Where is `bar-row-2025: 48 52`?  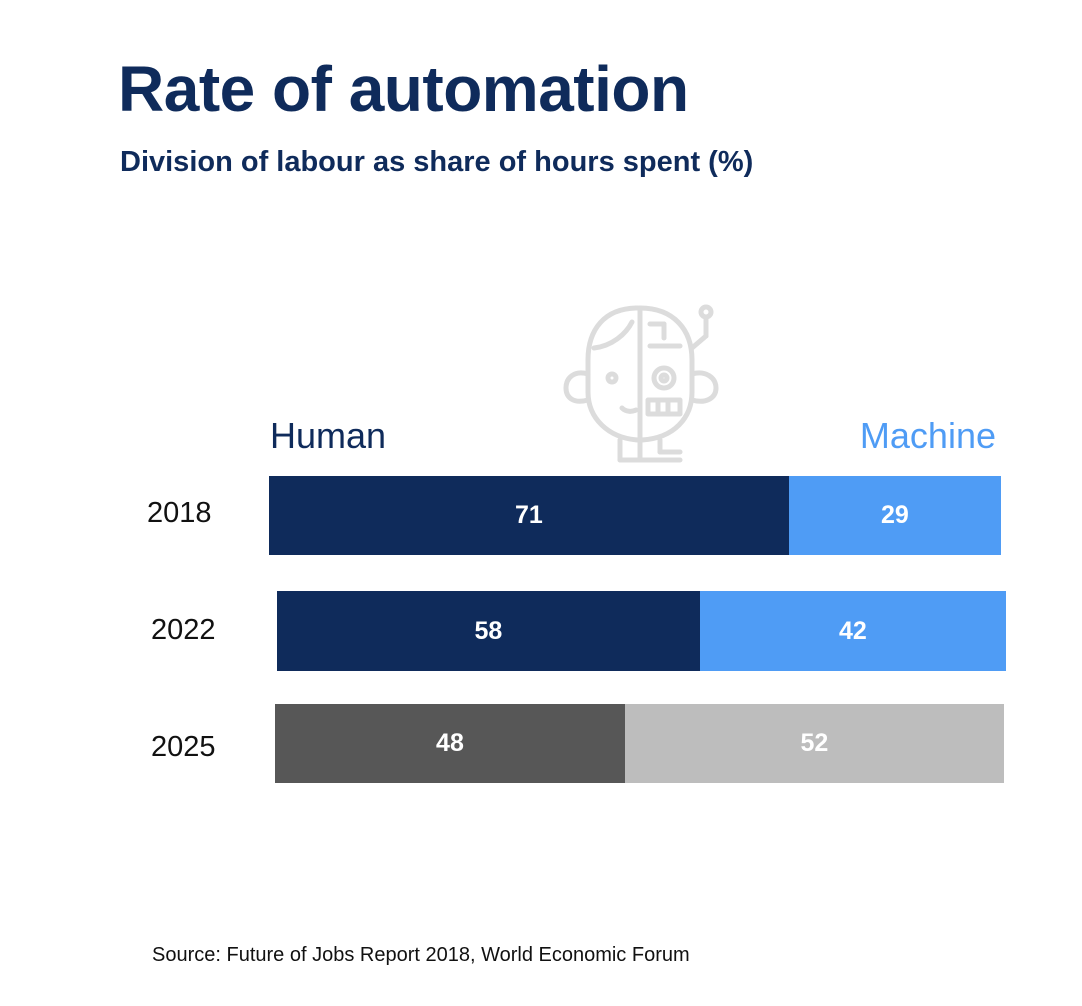
bar-row-2025: 48 52 is located at coordinates (639, 743).